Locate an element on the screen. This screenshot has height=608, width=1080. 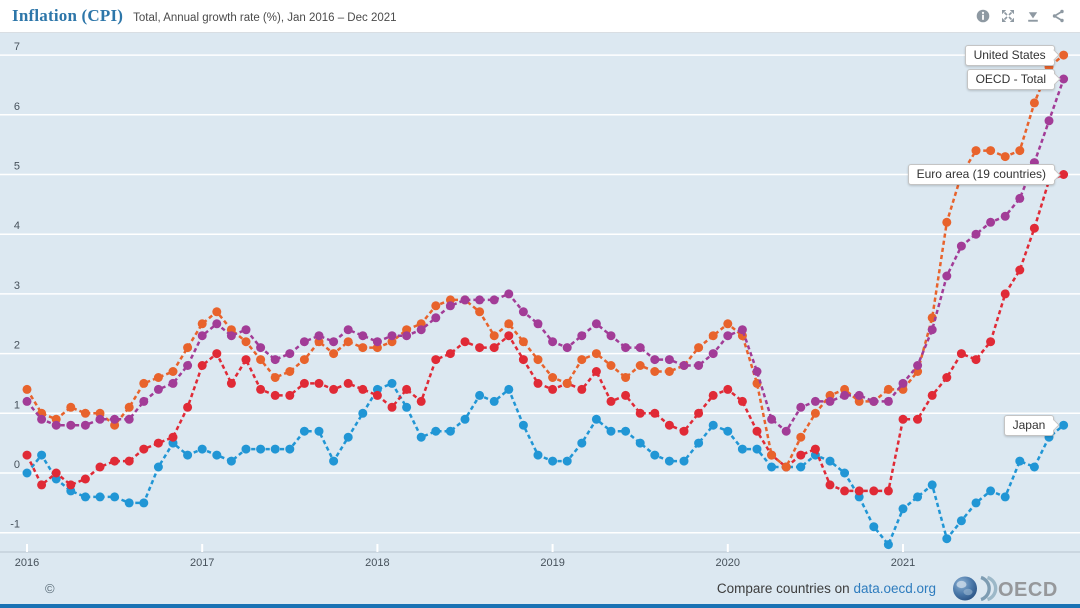
series-label-oecd-total: OECD - Total is located at coordinates (1013, 79).